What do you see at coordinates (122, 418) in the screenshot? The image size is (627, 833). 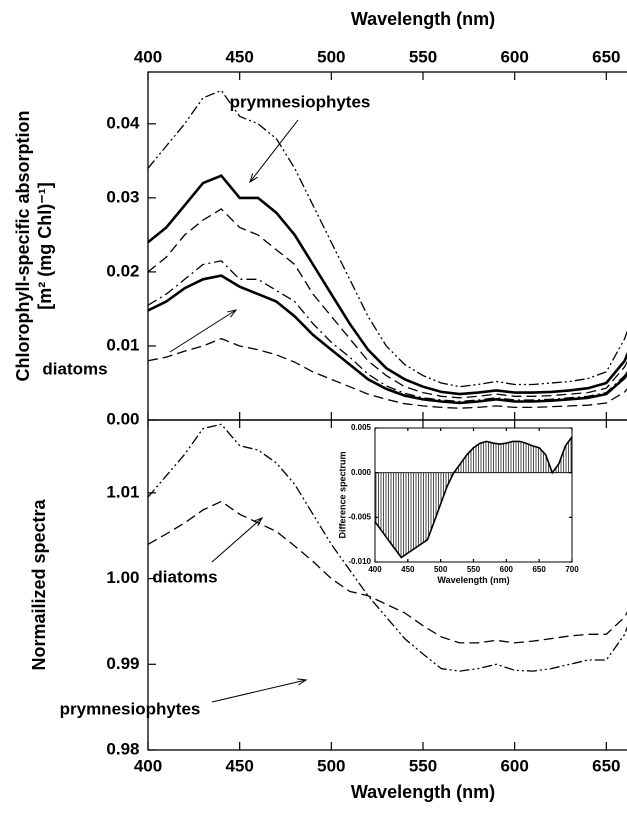 I see `y-tick-label: 0.00` at bounding box center [122, 418].